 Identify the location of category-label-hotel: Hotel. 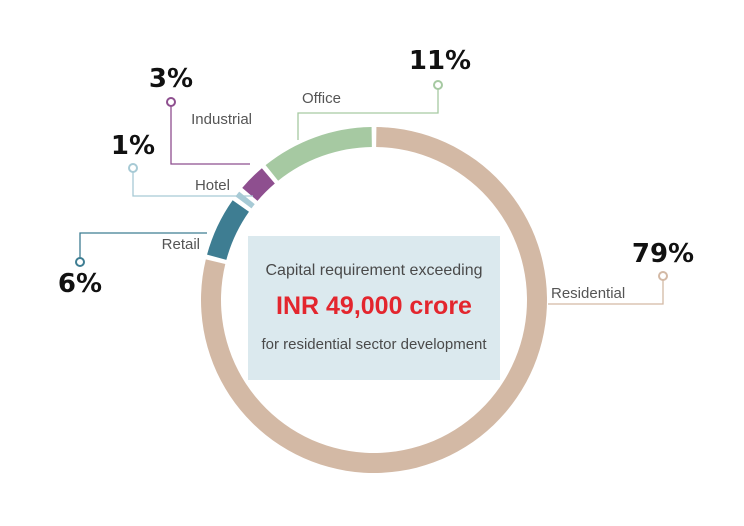
(212, 185).